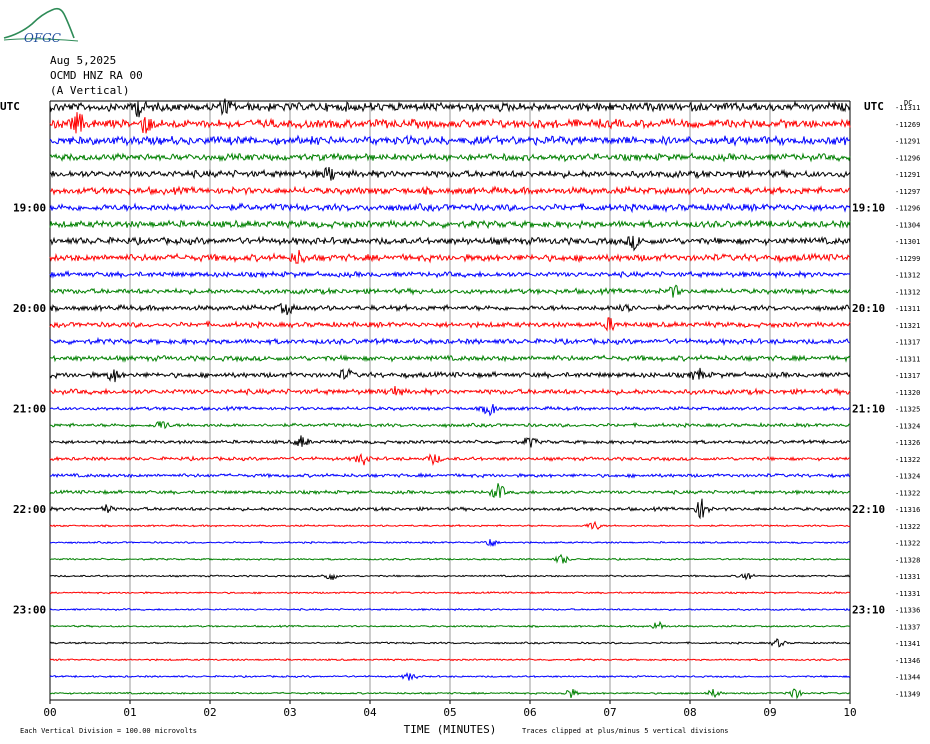 This screenshot has width=930, height=744. What do you see at coordinates (849, 712) in the screenshot?
I see `x-tick-label: 10` at bounding box center [849, 712].